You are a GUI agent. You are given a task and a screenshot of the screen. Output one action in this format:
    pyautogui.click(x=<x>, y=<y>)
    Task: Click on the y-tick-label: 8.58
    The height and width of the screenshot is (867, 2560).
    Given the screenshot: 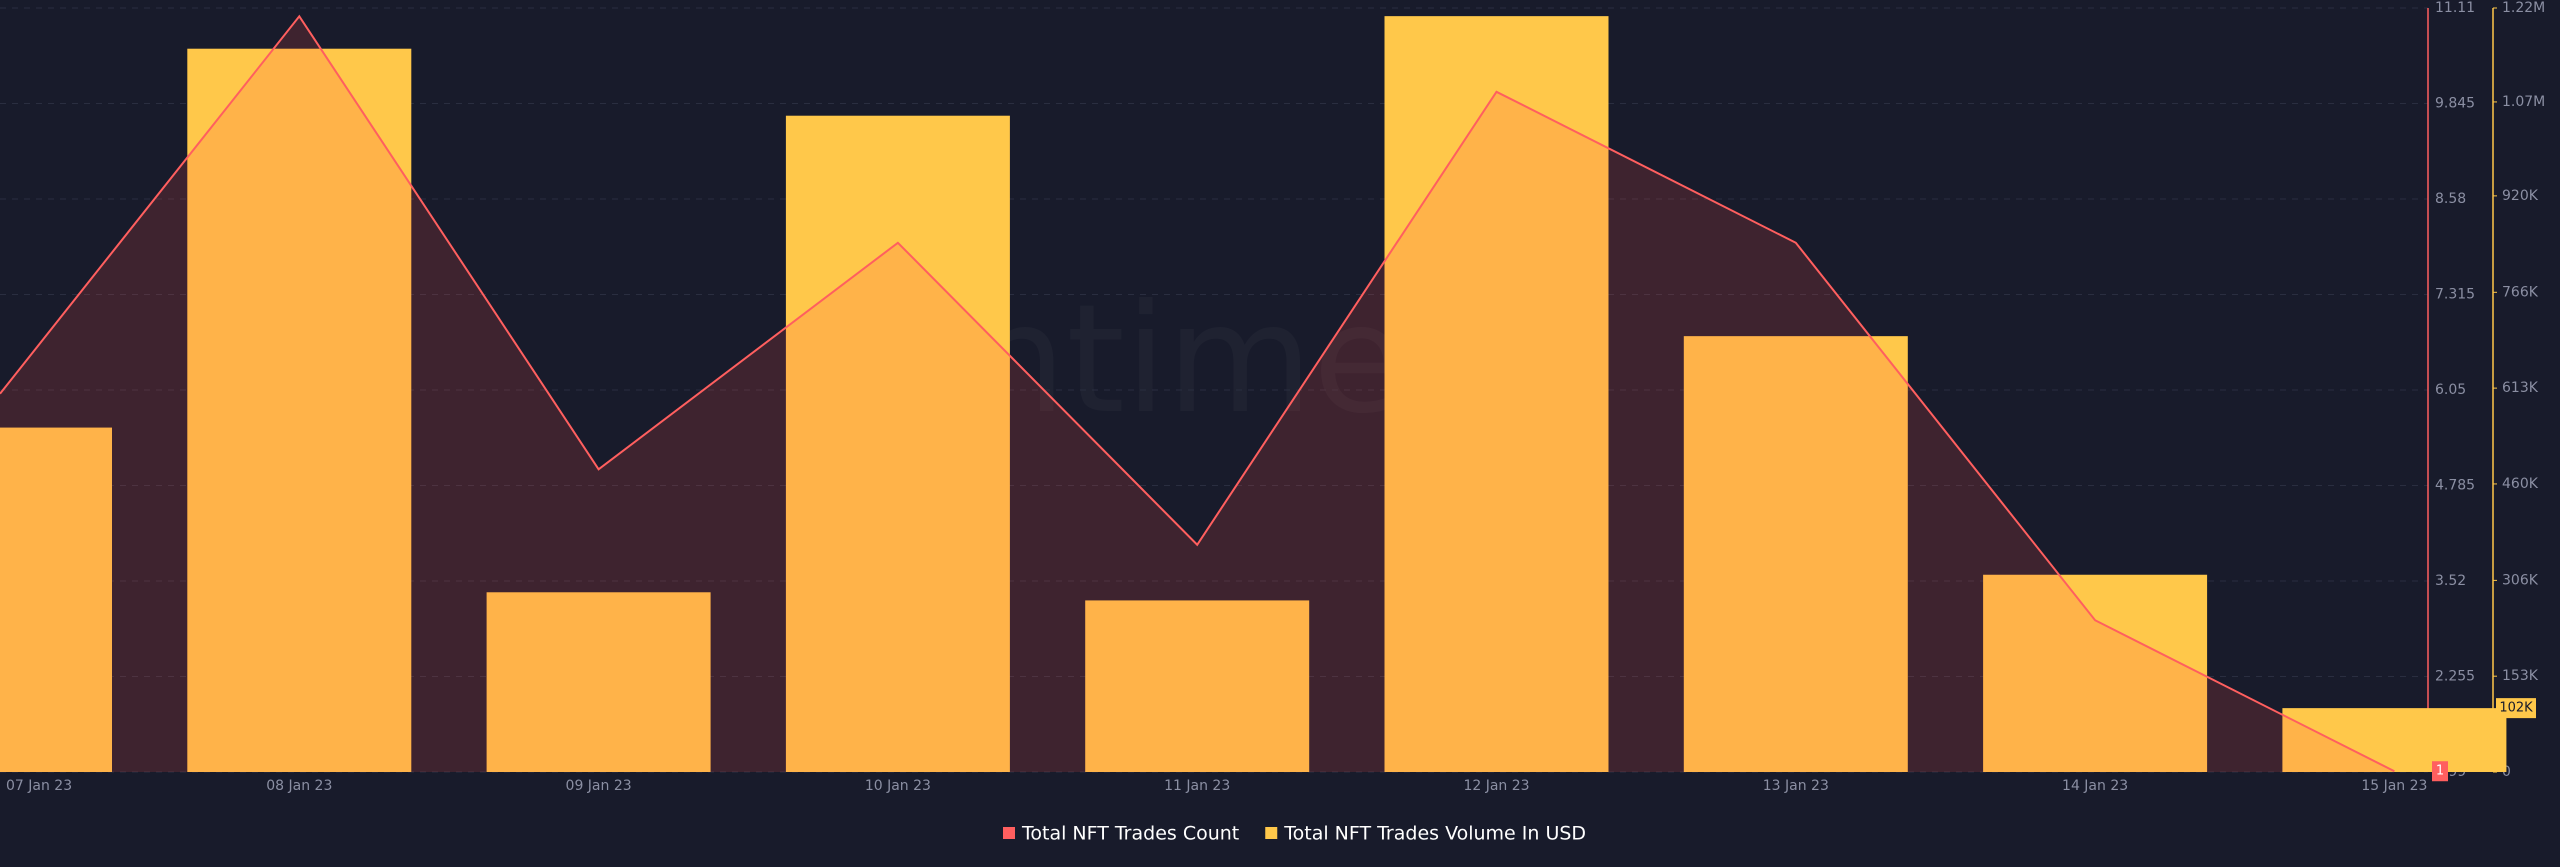 What is the action you would take?
    pyautogui.click(x=2450, y=199)
    